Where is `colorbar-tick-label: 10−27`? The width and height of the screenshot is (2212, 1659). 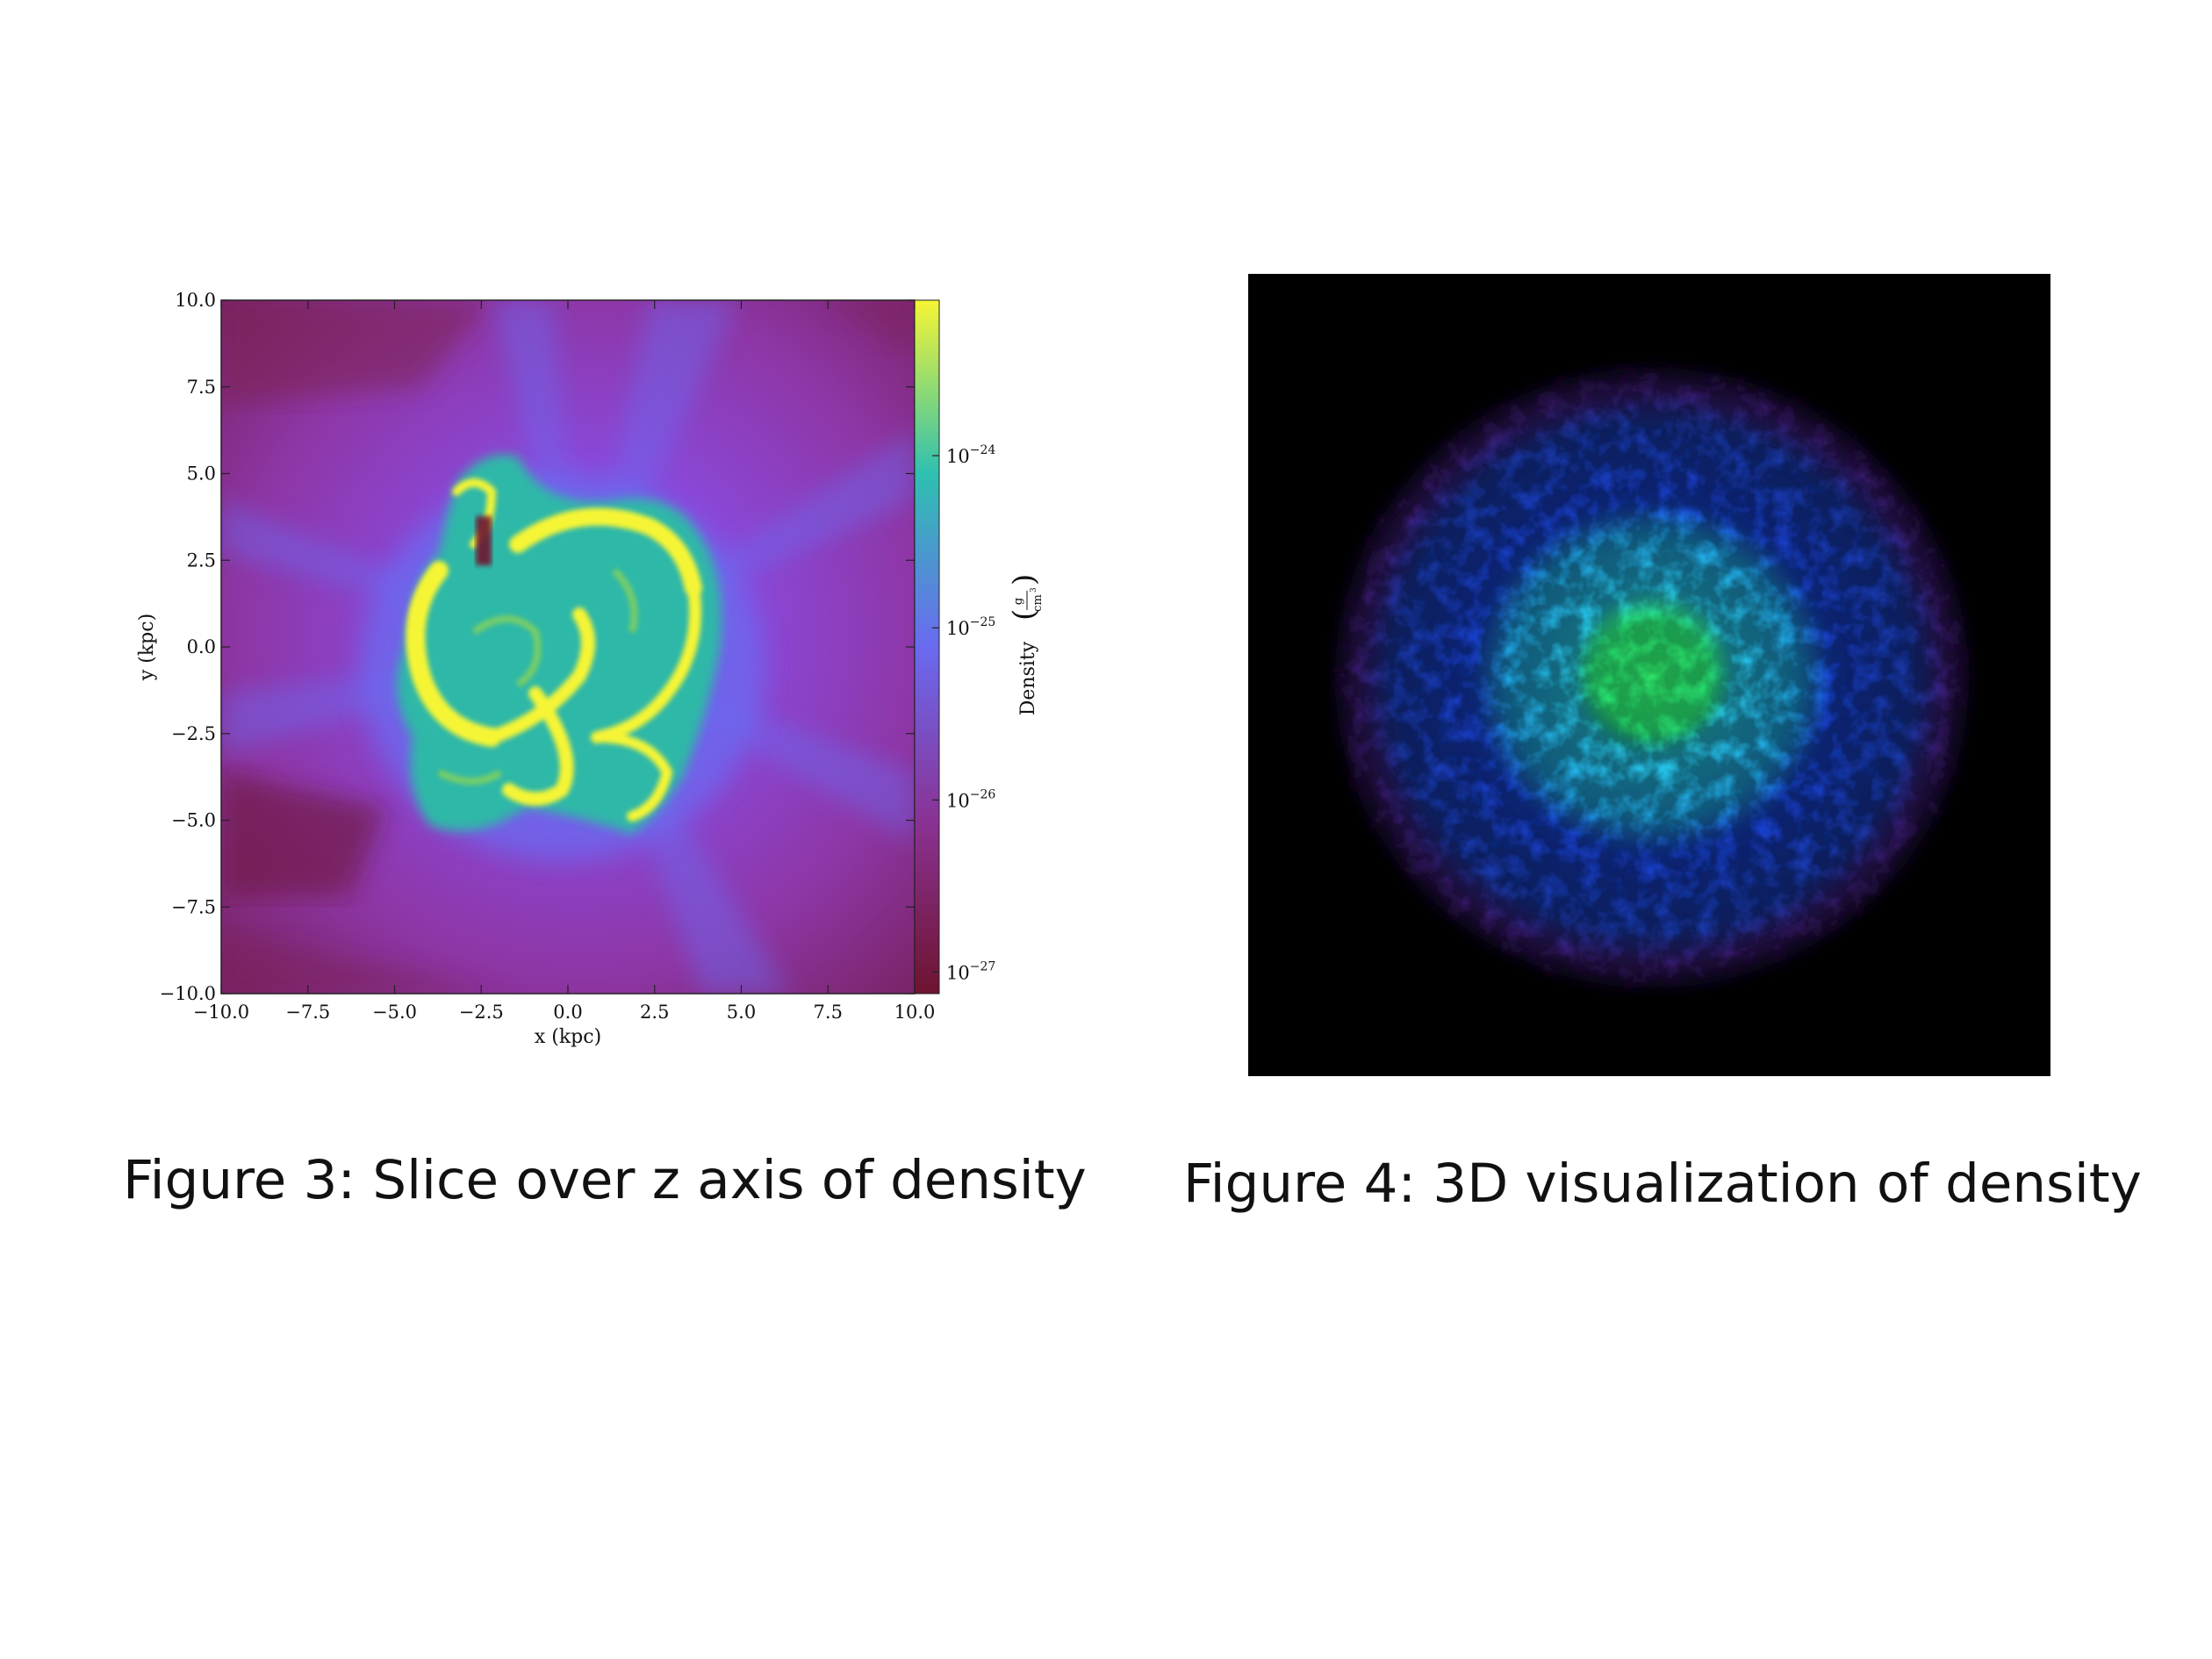
colorbar-tick-label: 10−27 is located at coordinates (970, 971).